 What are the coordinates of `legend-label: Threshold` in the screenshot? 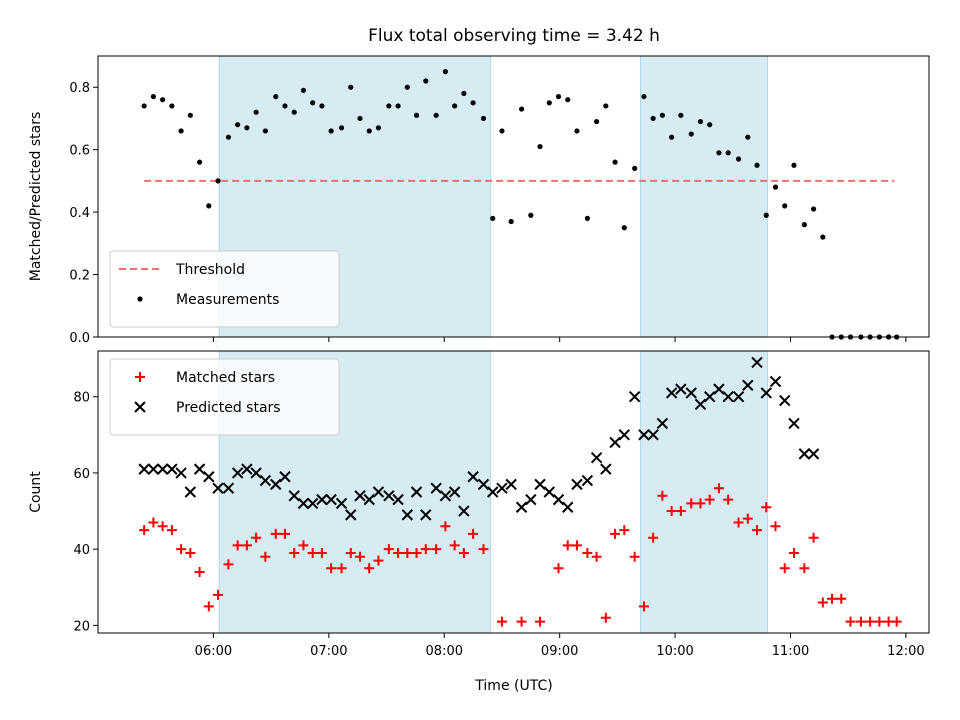 It's located at (210, 270).